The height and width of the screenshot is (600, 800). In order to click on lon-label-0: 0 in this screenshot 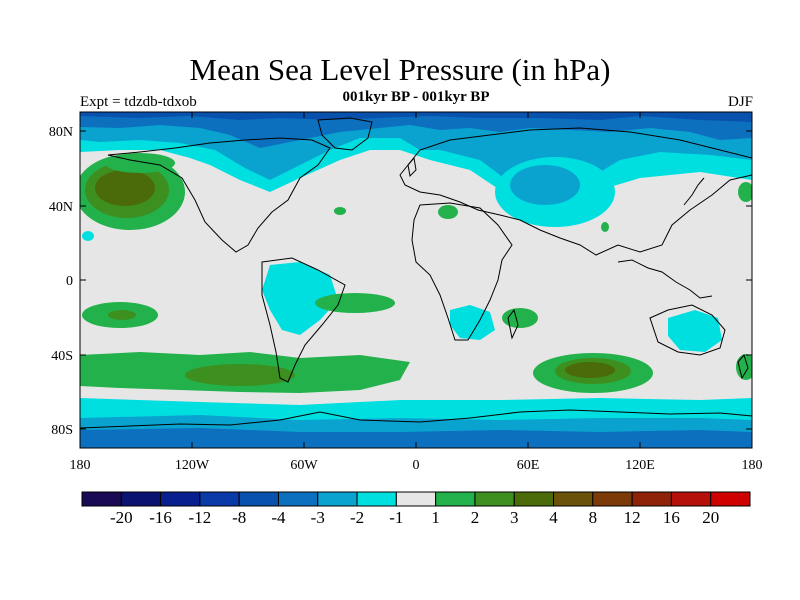, I will do `click(416, 465)`.